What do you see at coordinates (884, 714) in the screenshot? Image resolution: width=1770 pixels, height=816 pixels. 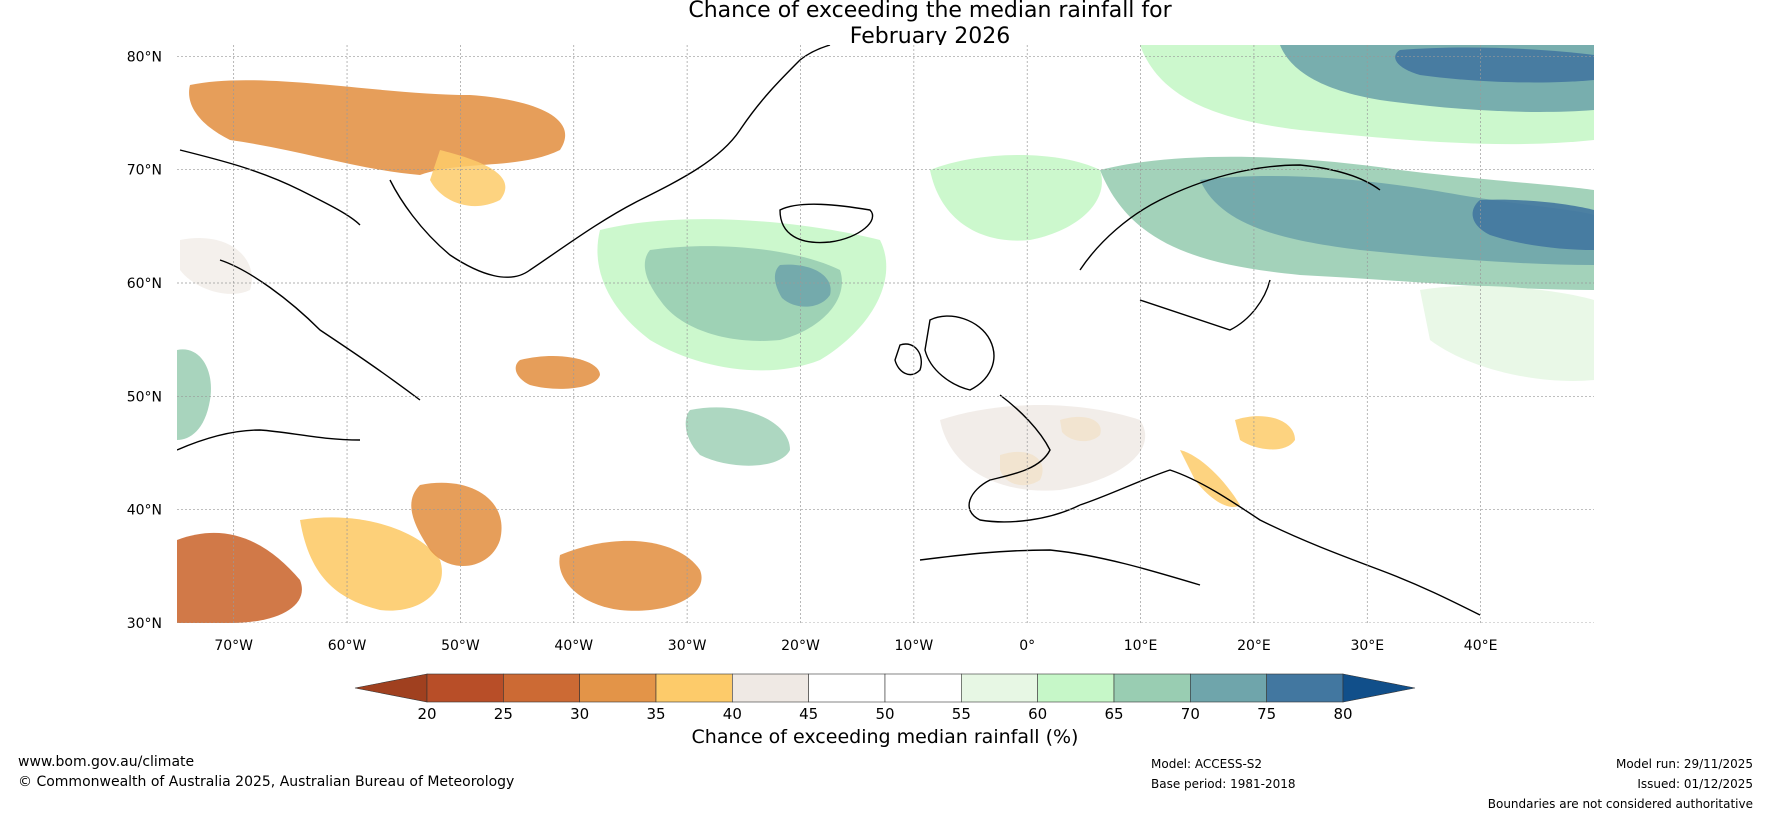 I see `colorbar-tick-label: 50` at bounding box center [884, 714].